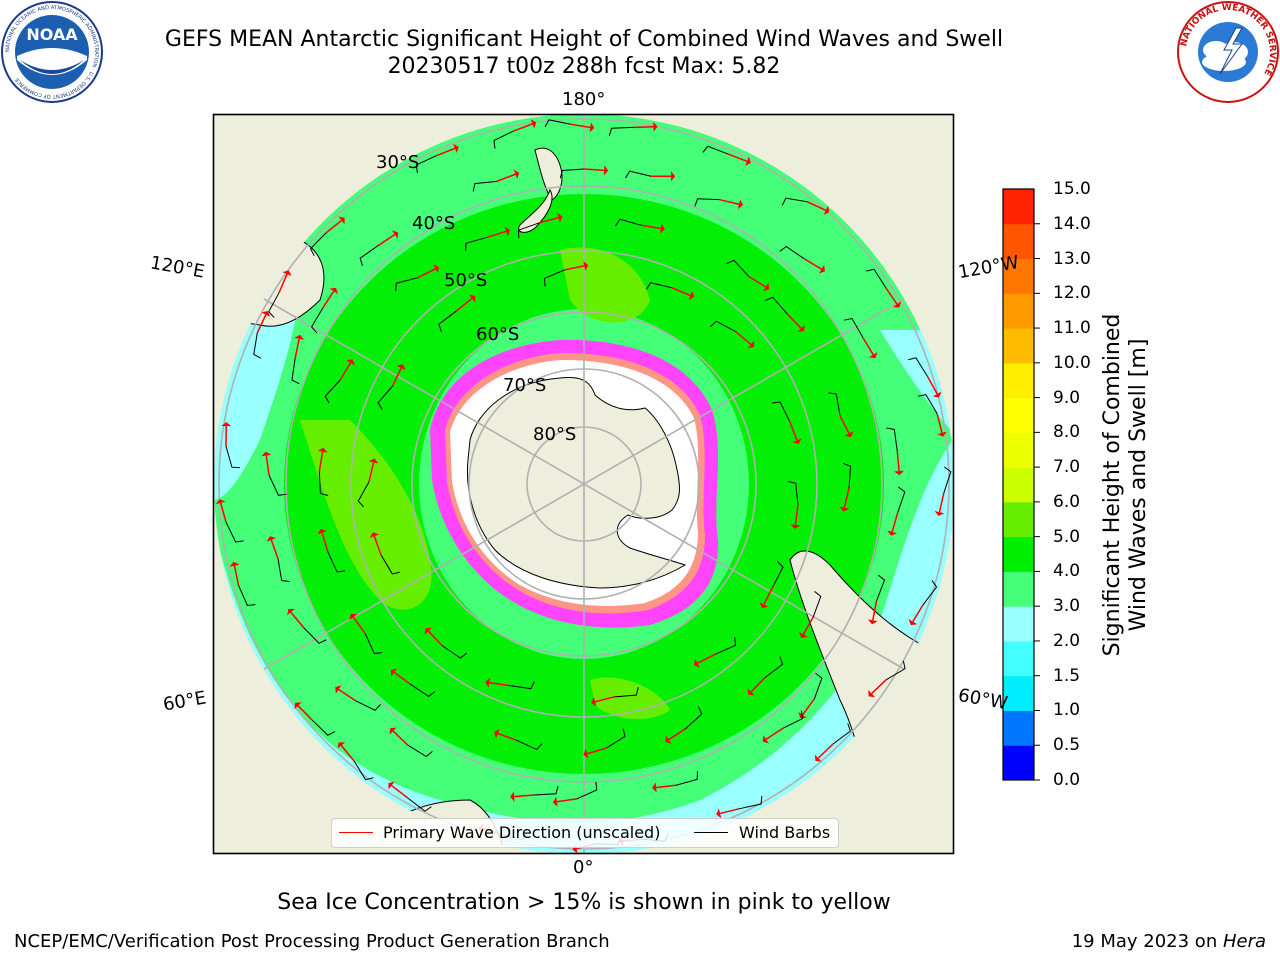 Image resolution: width=1280 pixels, height=960 pixels. What do you see at coordinates (535, 210) in the screenshot?
I see `land-new-zealand-south` at bounding box center [535, 210].